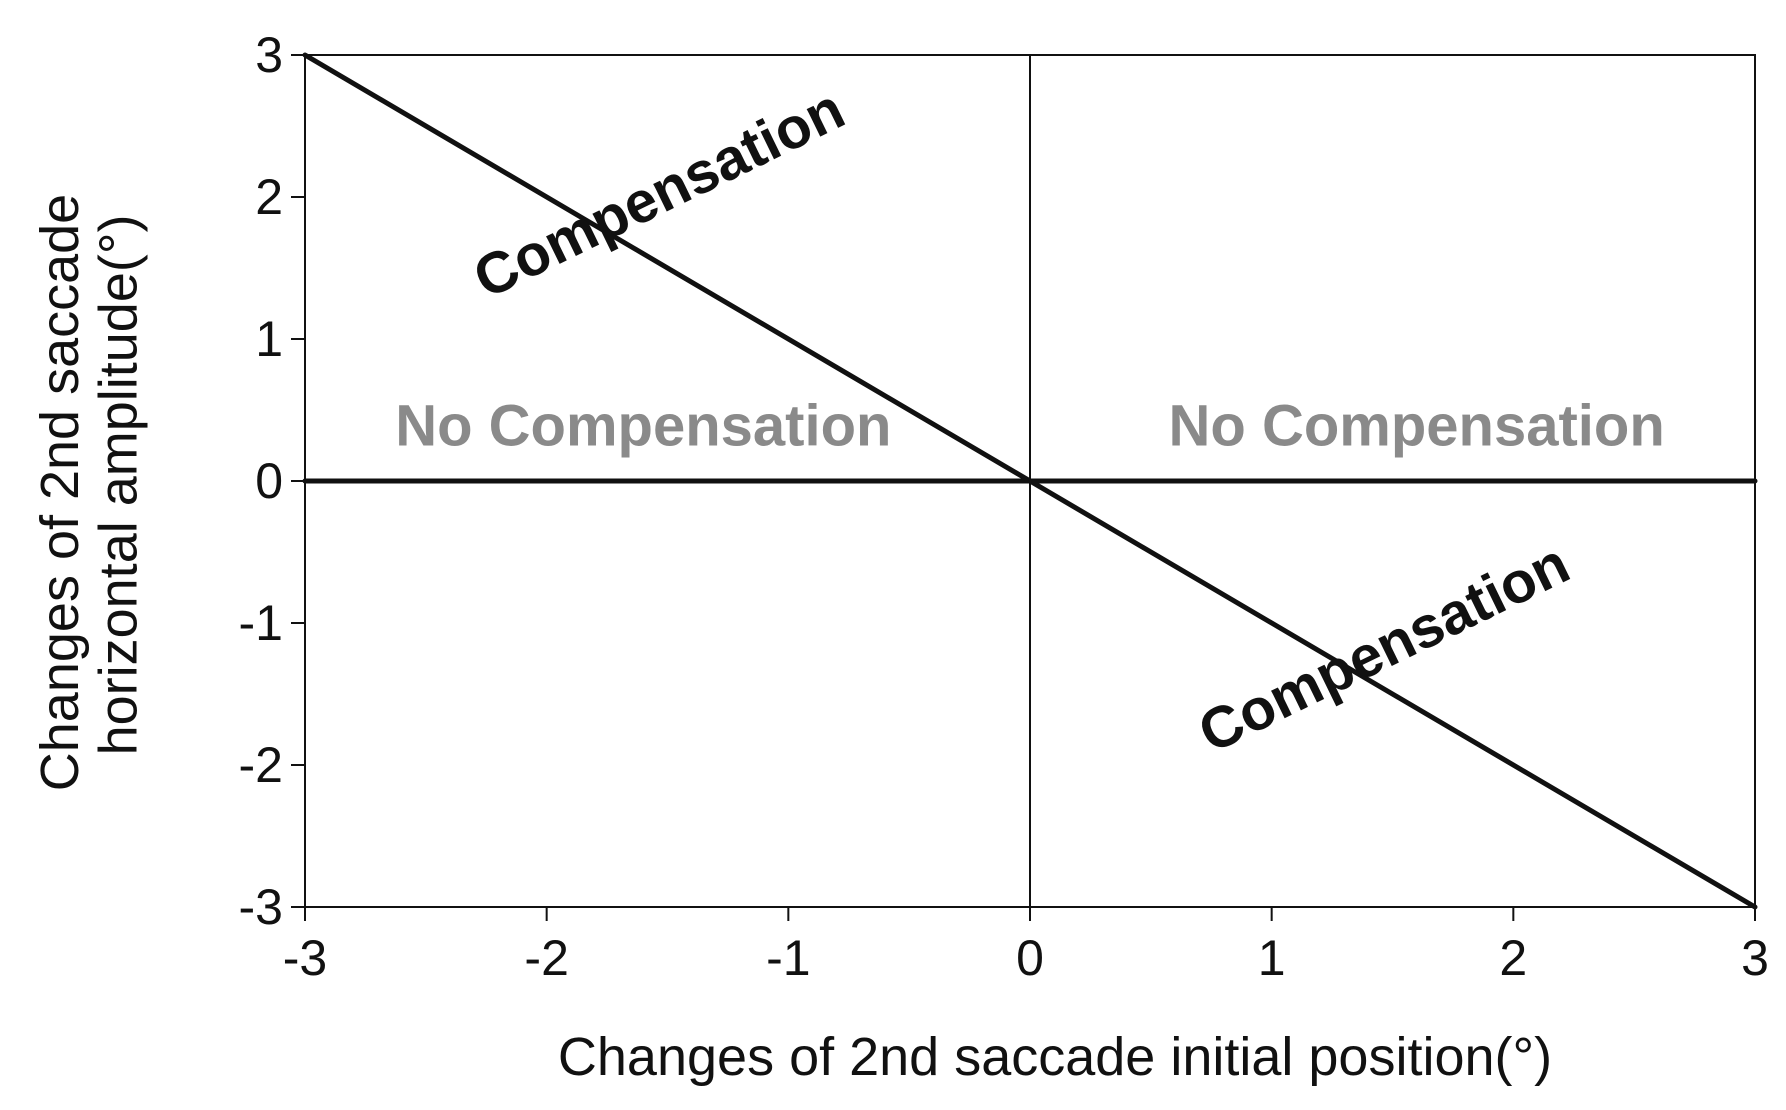 Image resolution: width=1786 pixels, height=1110 pixels. I want to click on annotation-3: No Compensation, so click(1417, 426).